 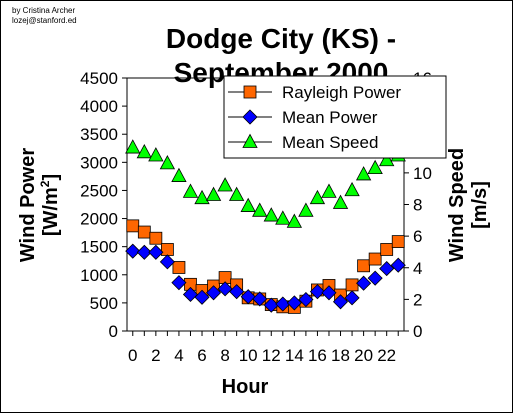 I want to click on y-left-tick-label: 0, so click(x=113, y=331).